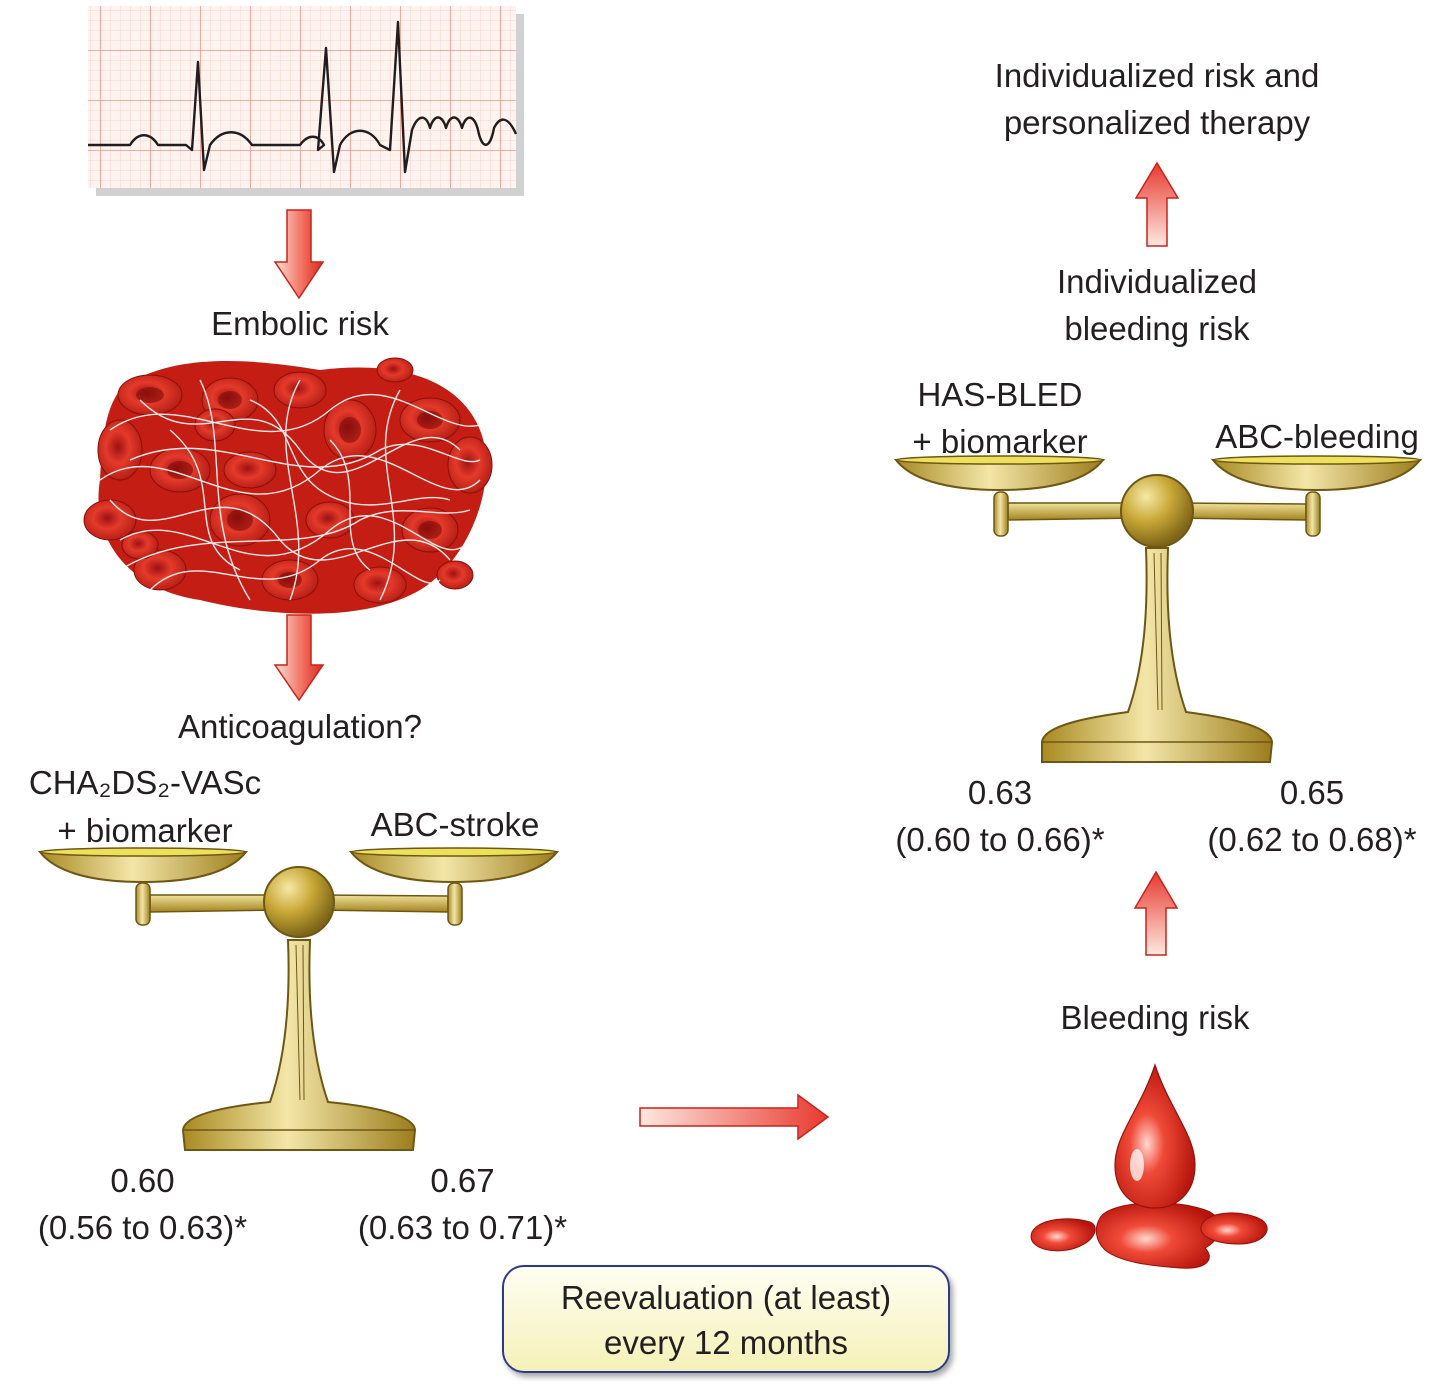  Describe the element at coordinates (726, 1319) in the screenshot. I see `reevaluation-box: Reevaluation (at least) every 12 months` at that location.